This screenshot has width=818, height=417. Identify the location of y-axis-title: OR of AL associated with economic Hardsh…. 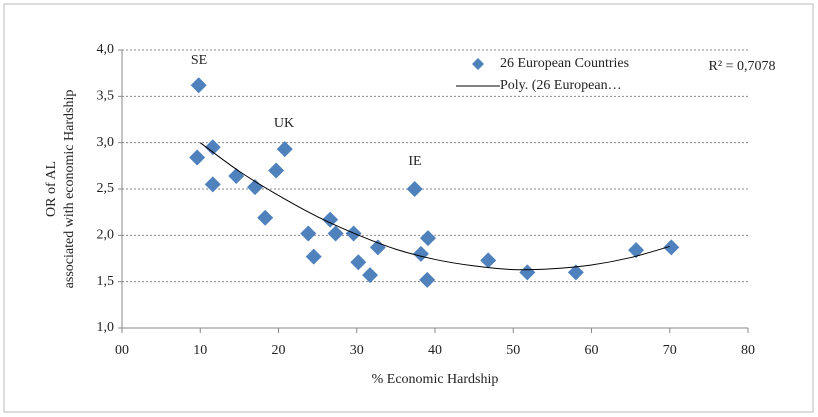
(60, 189).